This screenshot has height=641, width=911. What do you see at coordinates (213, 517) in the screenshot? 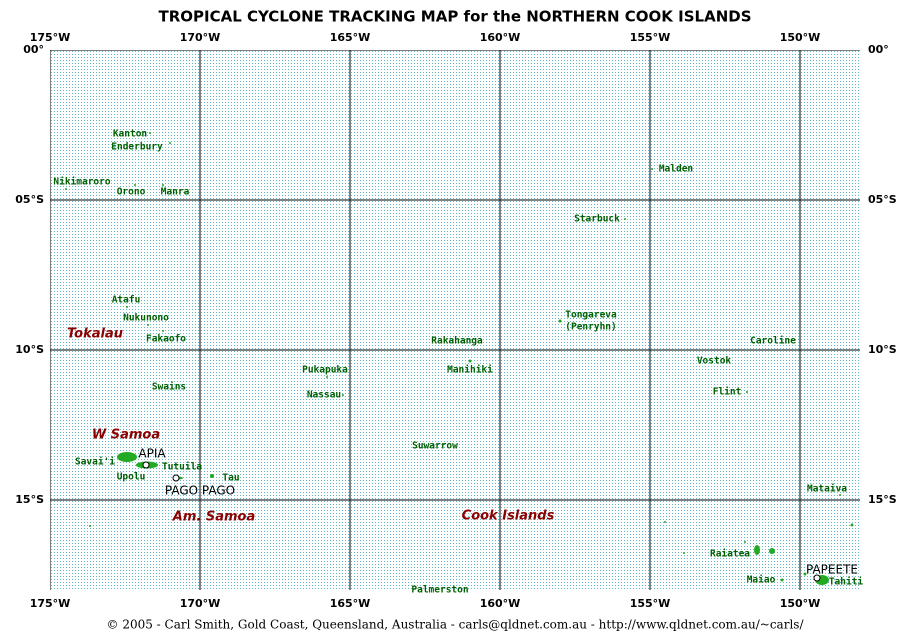
I see `region-label: Am. Samoa` at bounding box center [213, 517].